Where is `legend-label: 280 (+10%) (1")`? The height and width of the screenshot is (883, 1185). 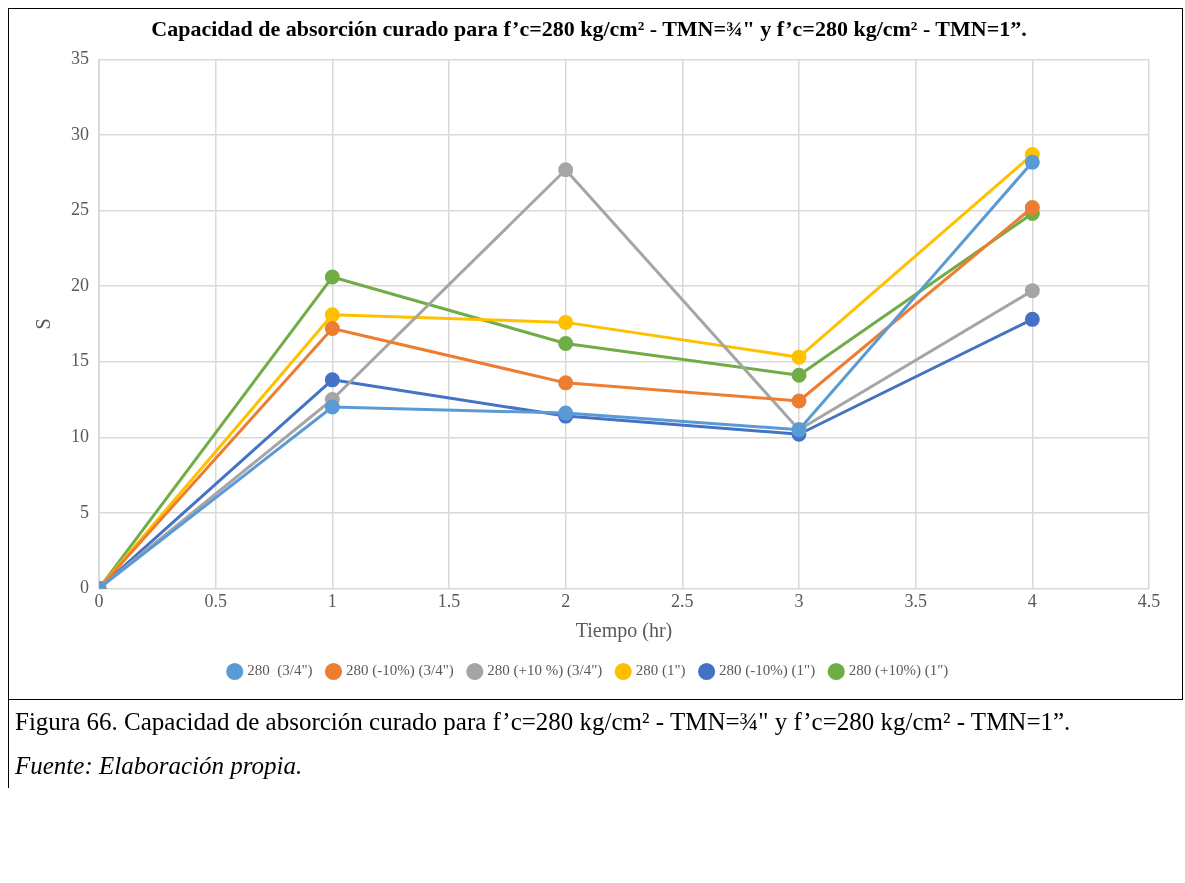 legend-label: 280 (+10%) (1") is located at coordinates (898, 671).